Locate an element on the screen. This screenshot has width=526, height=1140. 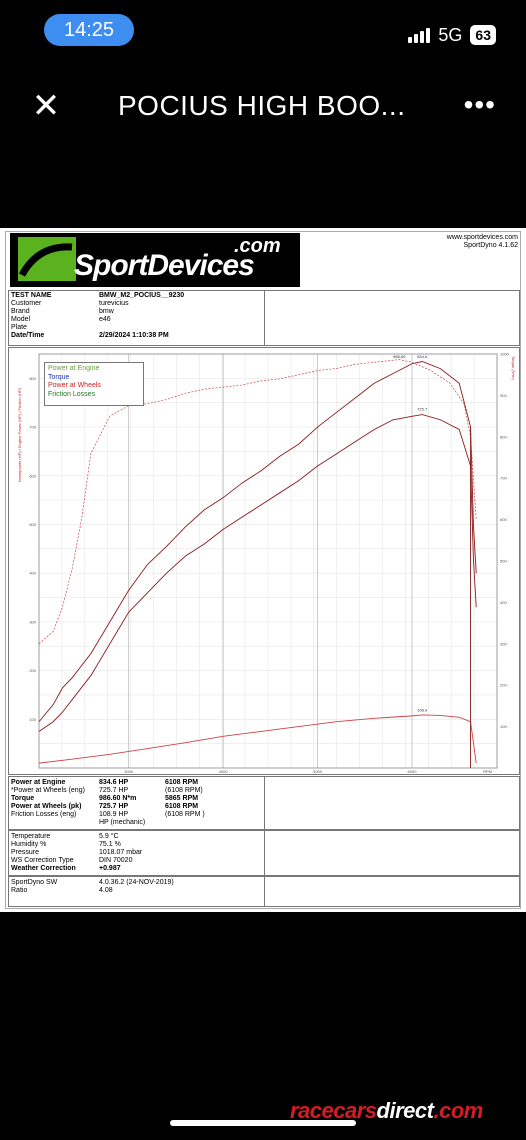
software-row-value: 4.0.36.2 (24-NOV-2019) is located at coordinates (136, 882).